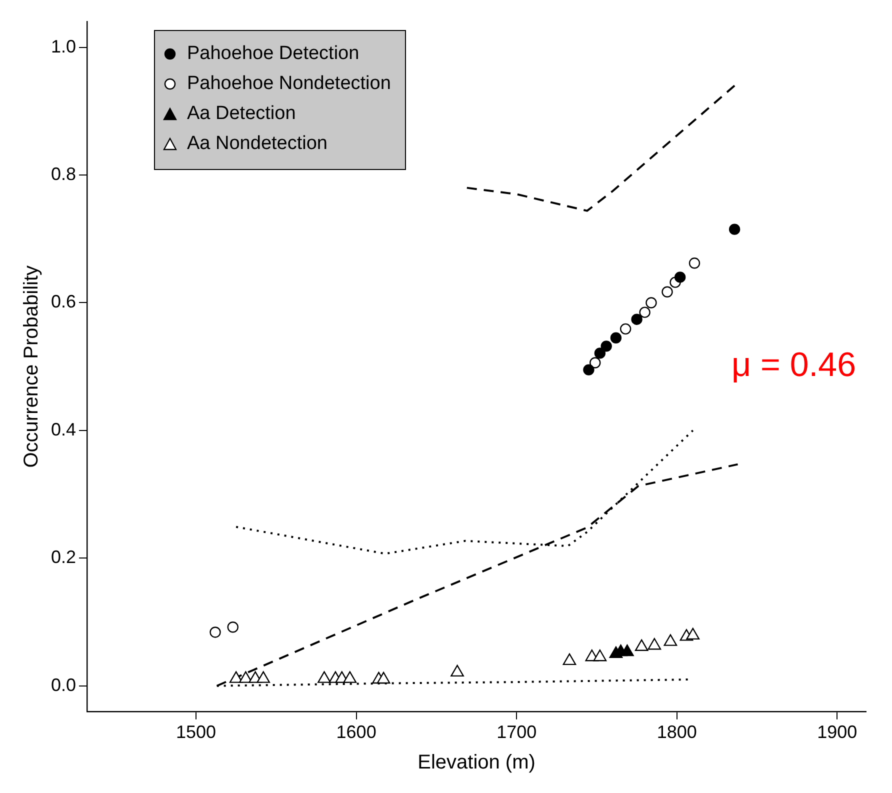  What do you see at coordinates (257, 144) in the screenshot?
I see `legend-label: Aa Nondetection` at bounding box center [257, 144].